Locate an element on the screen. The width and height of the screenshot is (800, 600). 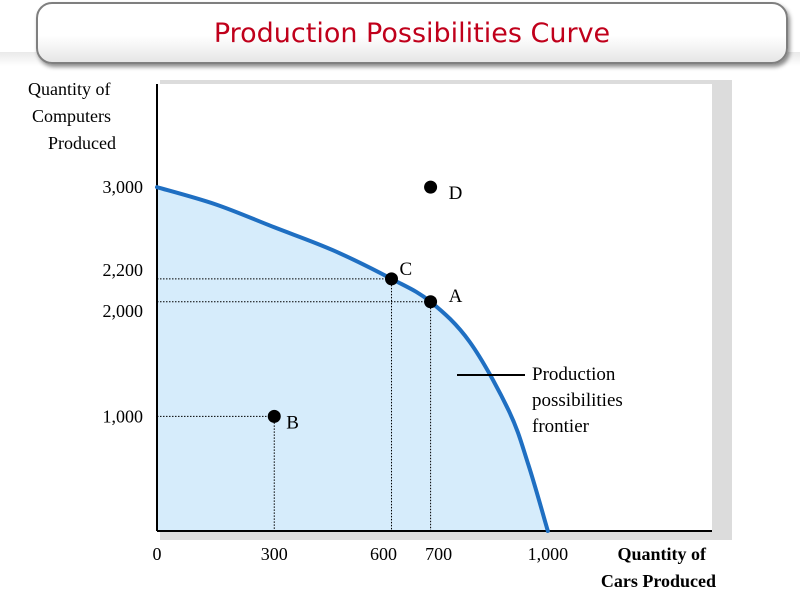
x-axis-title: Quantity of Cars Produced is located at coordinates (636, 568).